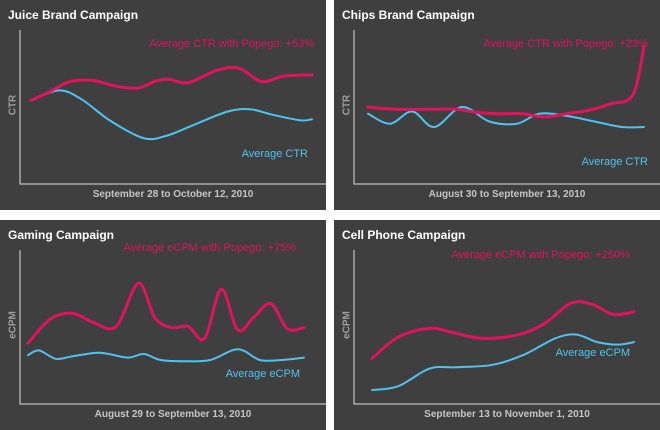 Image resolution: width=660 pixels, height=430 pixels. What do you see at coordinates (73, 15) in the screenshot?
I see `chart-title: Juice Brand Campaign` at bounding box center [73, 15].